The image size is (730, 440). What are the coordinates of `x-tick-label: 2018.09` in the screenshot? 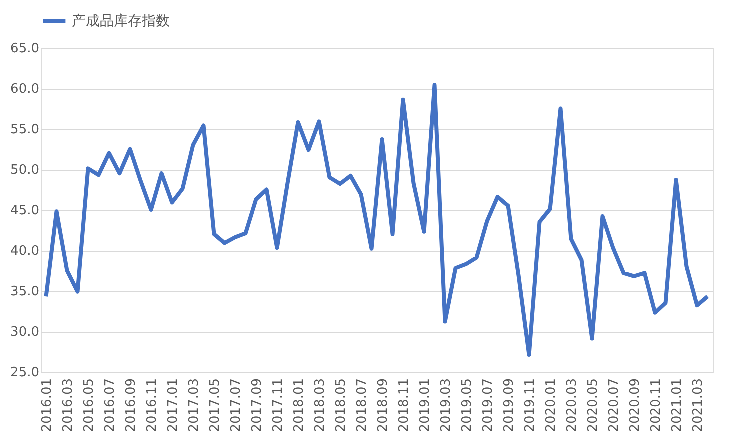 It's located at (383, 405).